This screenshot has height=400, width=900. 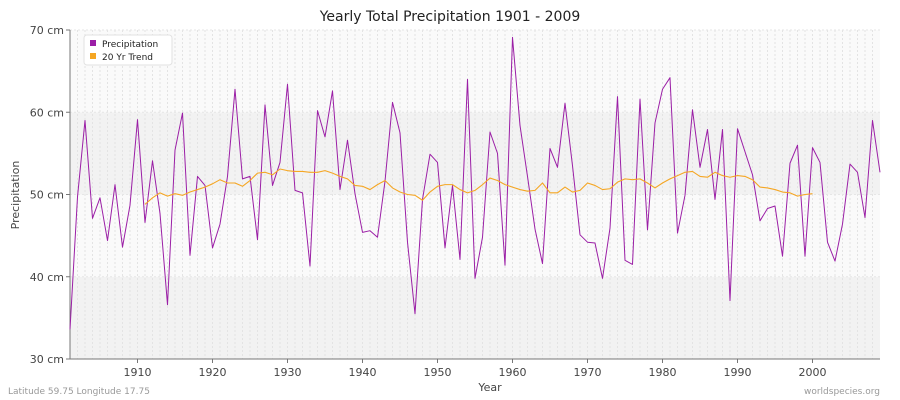 I want to click on x-tick-label: 1960, so click(x=513, y=372).